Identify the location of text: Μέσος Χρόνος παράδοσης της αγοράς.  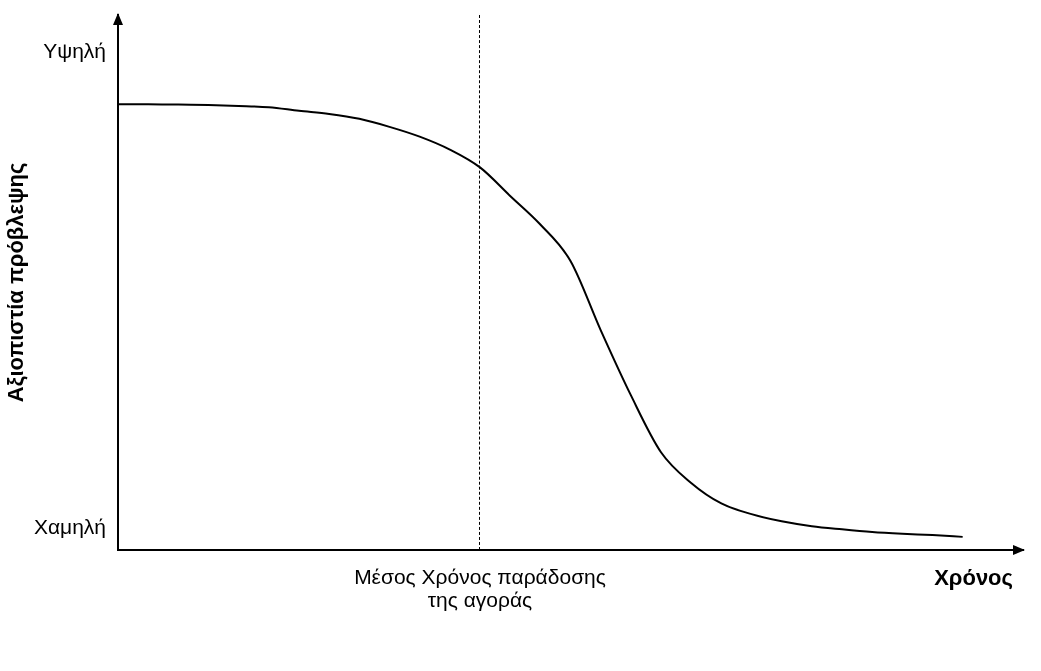
(480, 588).